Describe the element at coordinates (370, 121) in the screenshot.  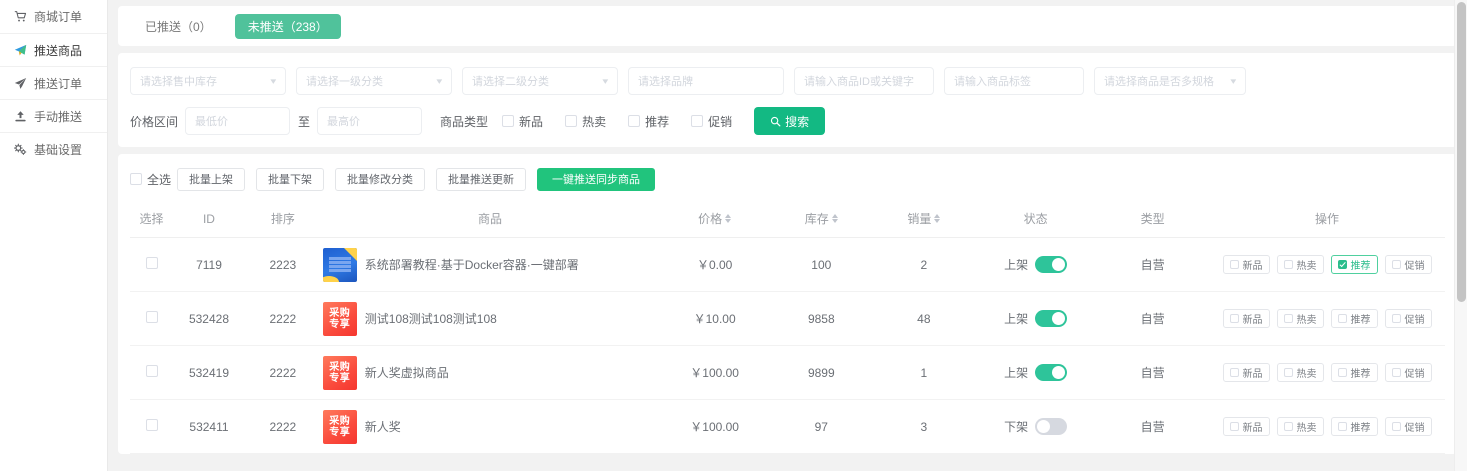
I see `price-max-input: 最高价` at that location.